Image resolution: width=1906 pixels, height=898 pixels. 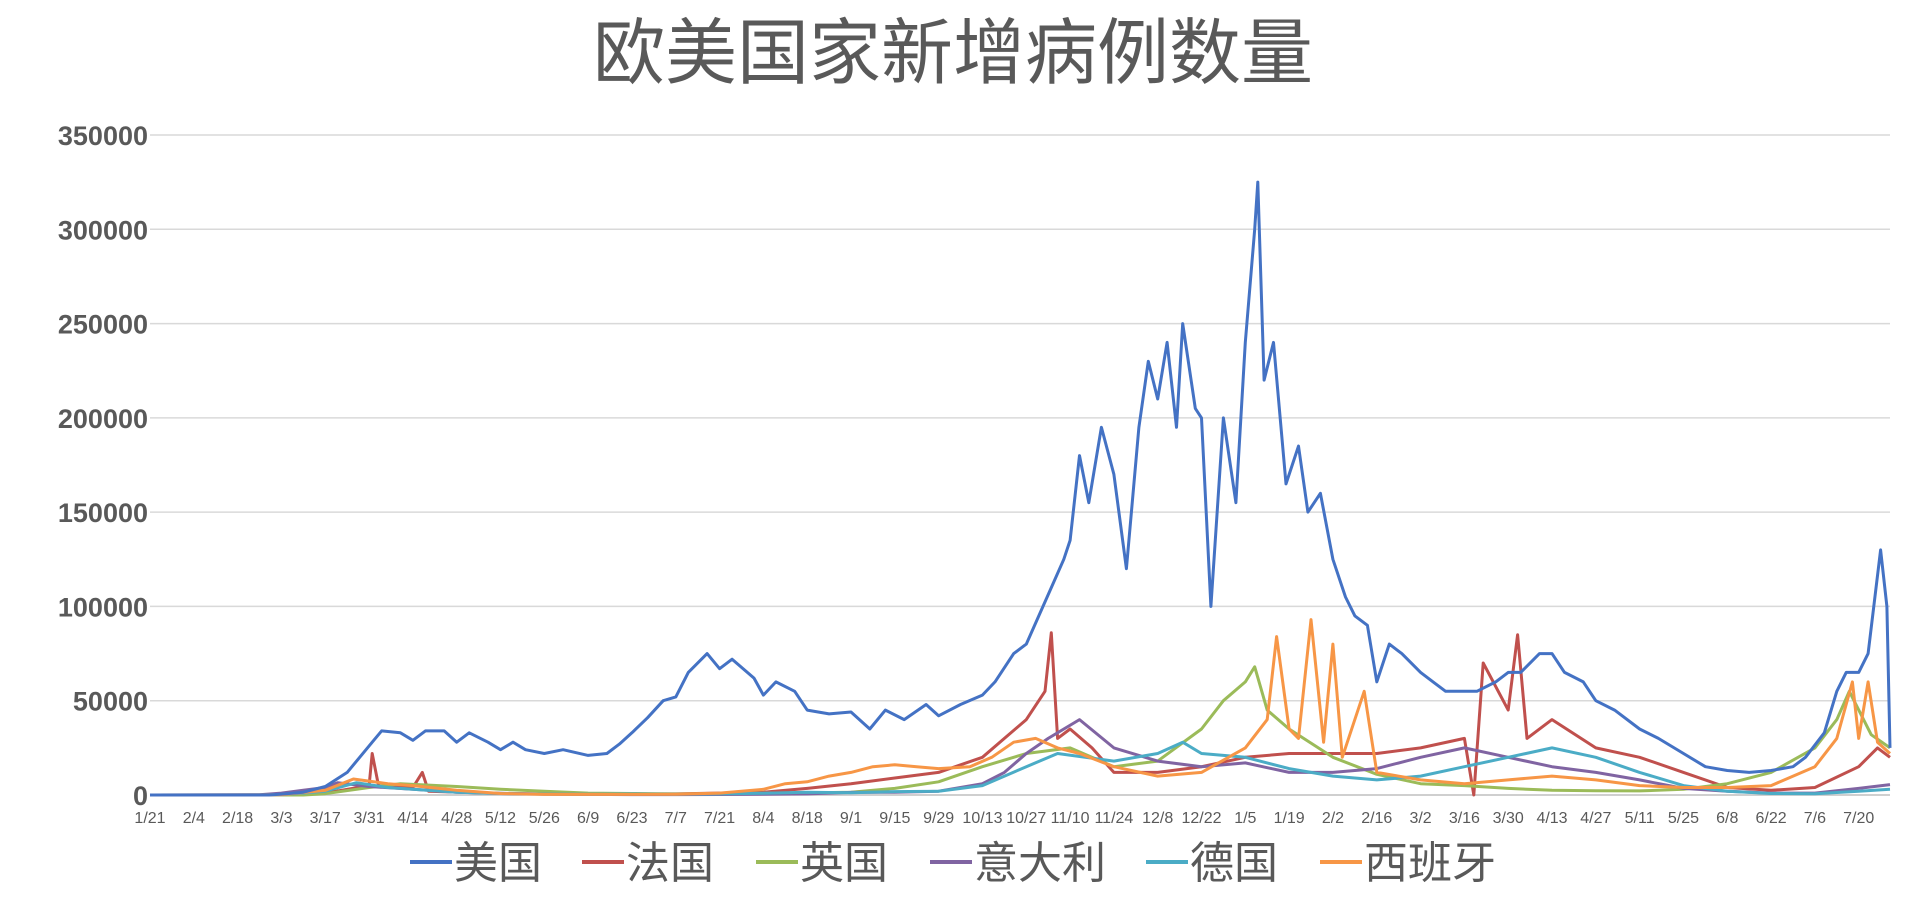 I want to click on x-tick-label: 2/18, so click(x=237, y=818).